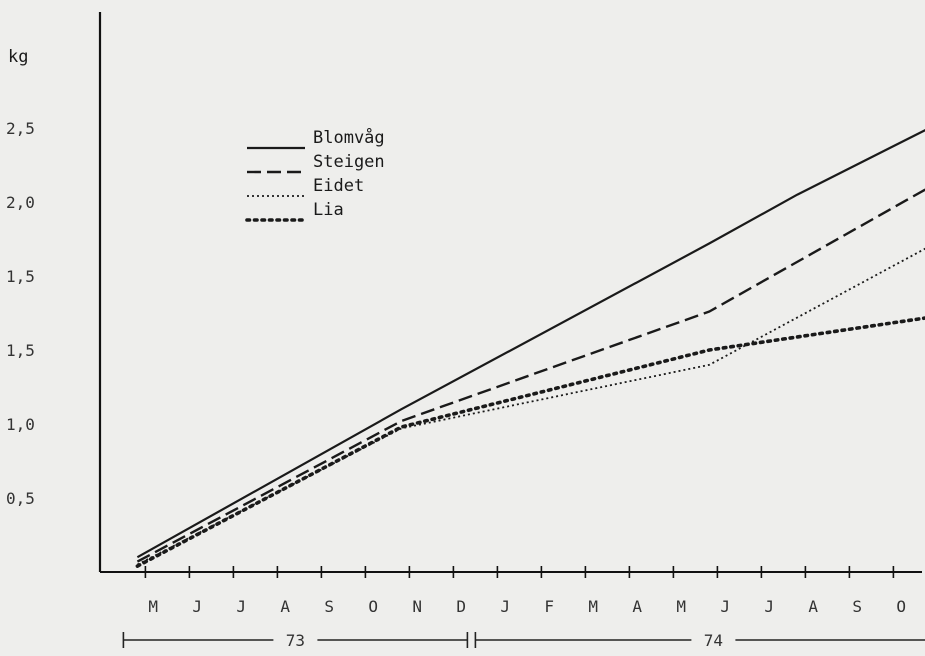 The height and width of the screenshot is (656, 925). What do you see at coordinates (417, 606) in the screenshot?
I see `x-tick-label: N` at bounding box center [417, 606].